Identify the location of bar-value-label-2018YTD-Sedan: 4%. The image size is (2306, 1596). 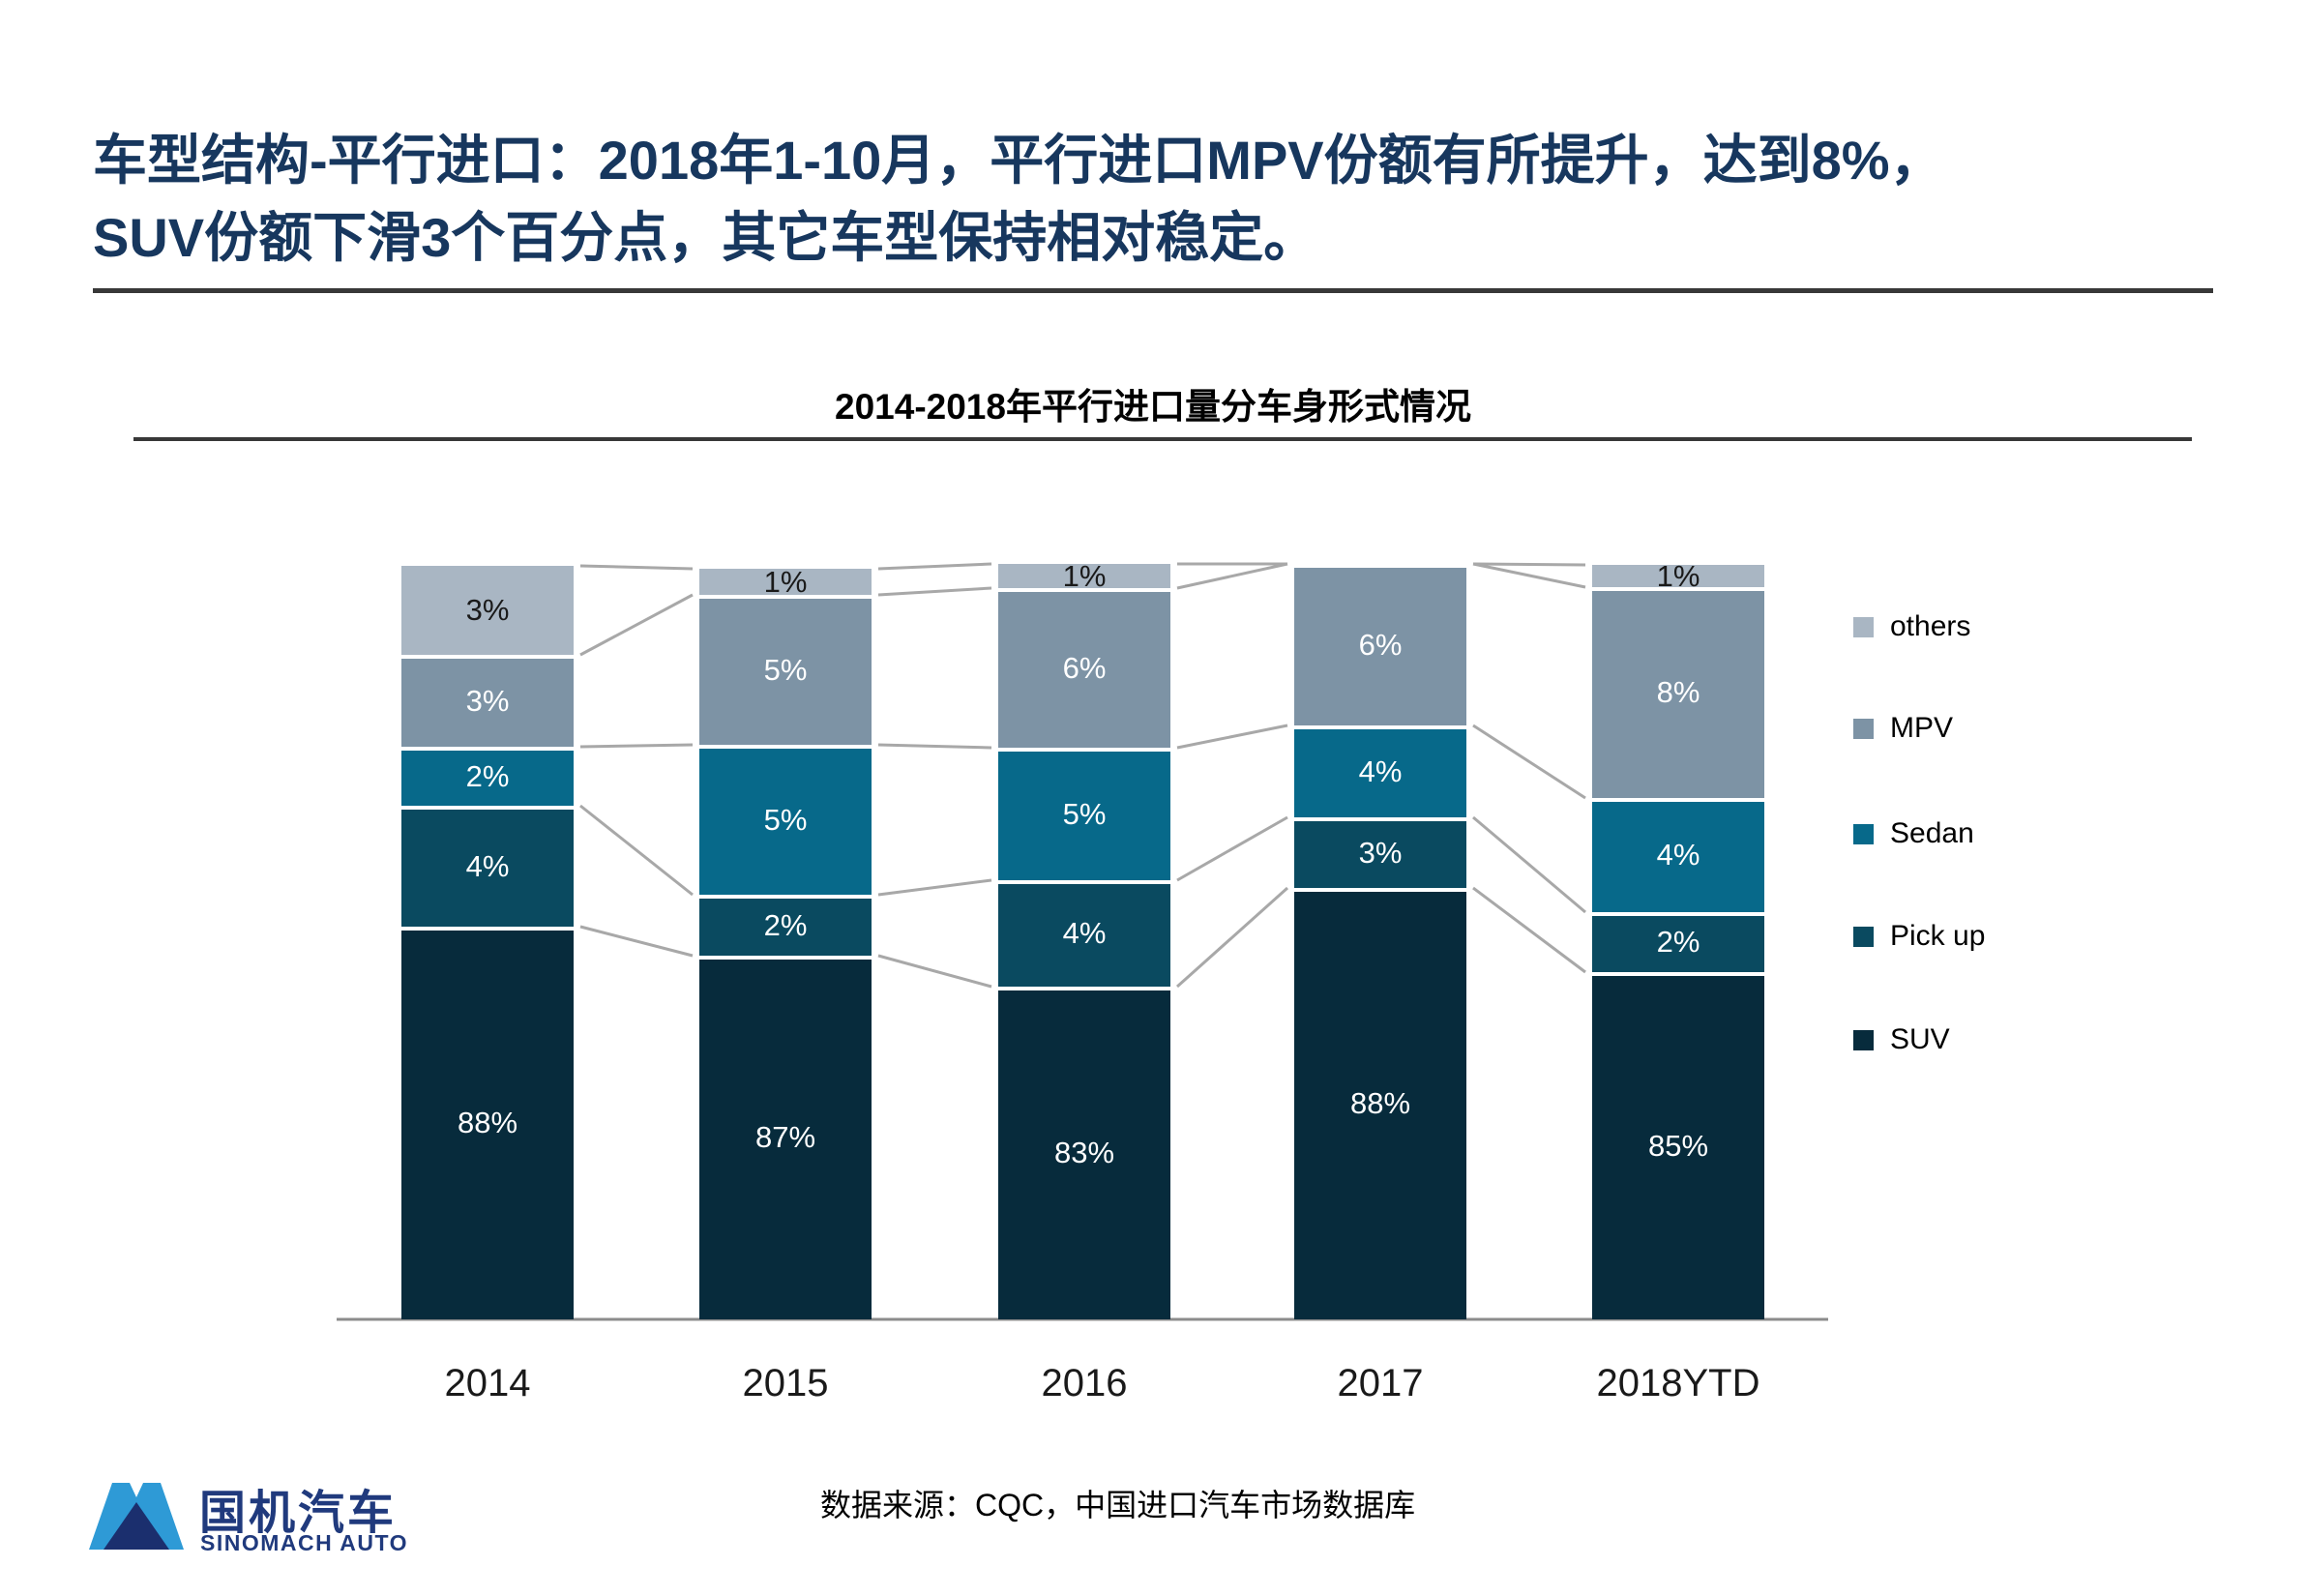
(1678, 855).